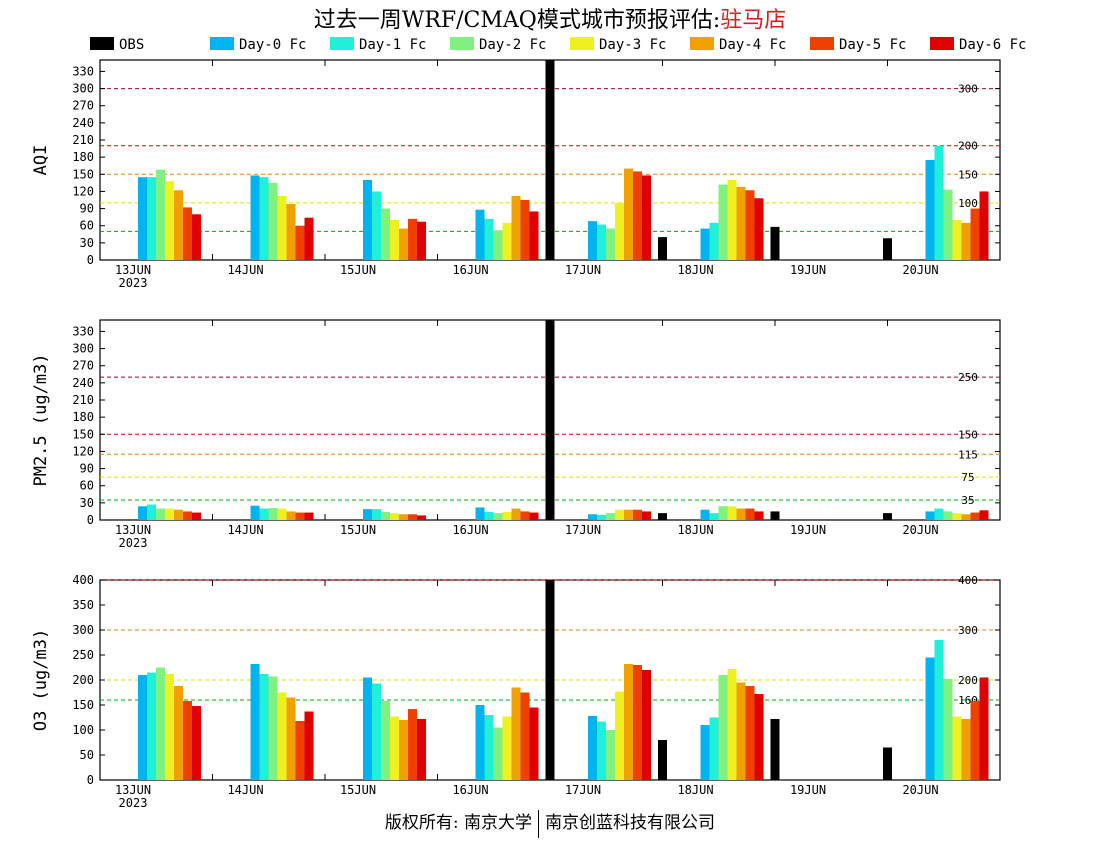 This screenshot has height=850, width=1100. What do you see at coordinates (550, 823) in the screenshot?
I see `footer: 版权所有: 南京大学 南京创蓝科技有限公司` at bounding box center [550, 823].